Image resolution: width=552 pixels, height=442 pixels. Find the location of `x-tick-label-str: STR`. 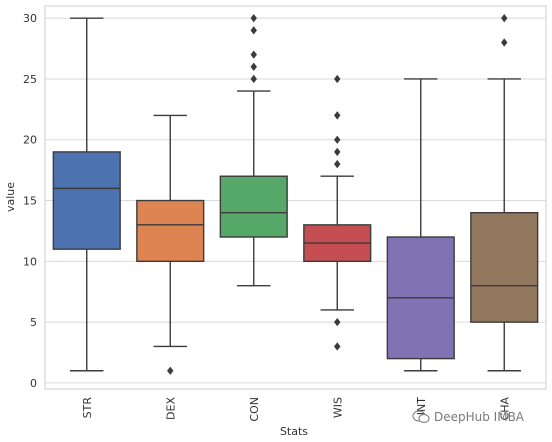

x-tick-label-str: STR is located at coordinates (87, 408).